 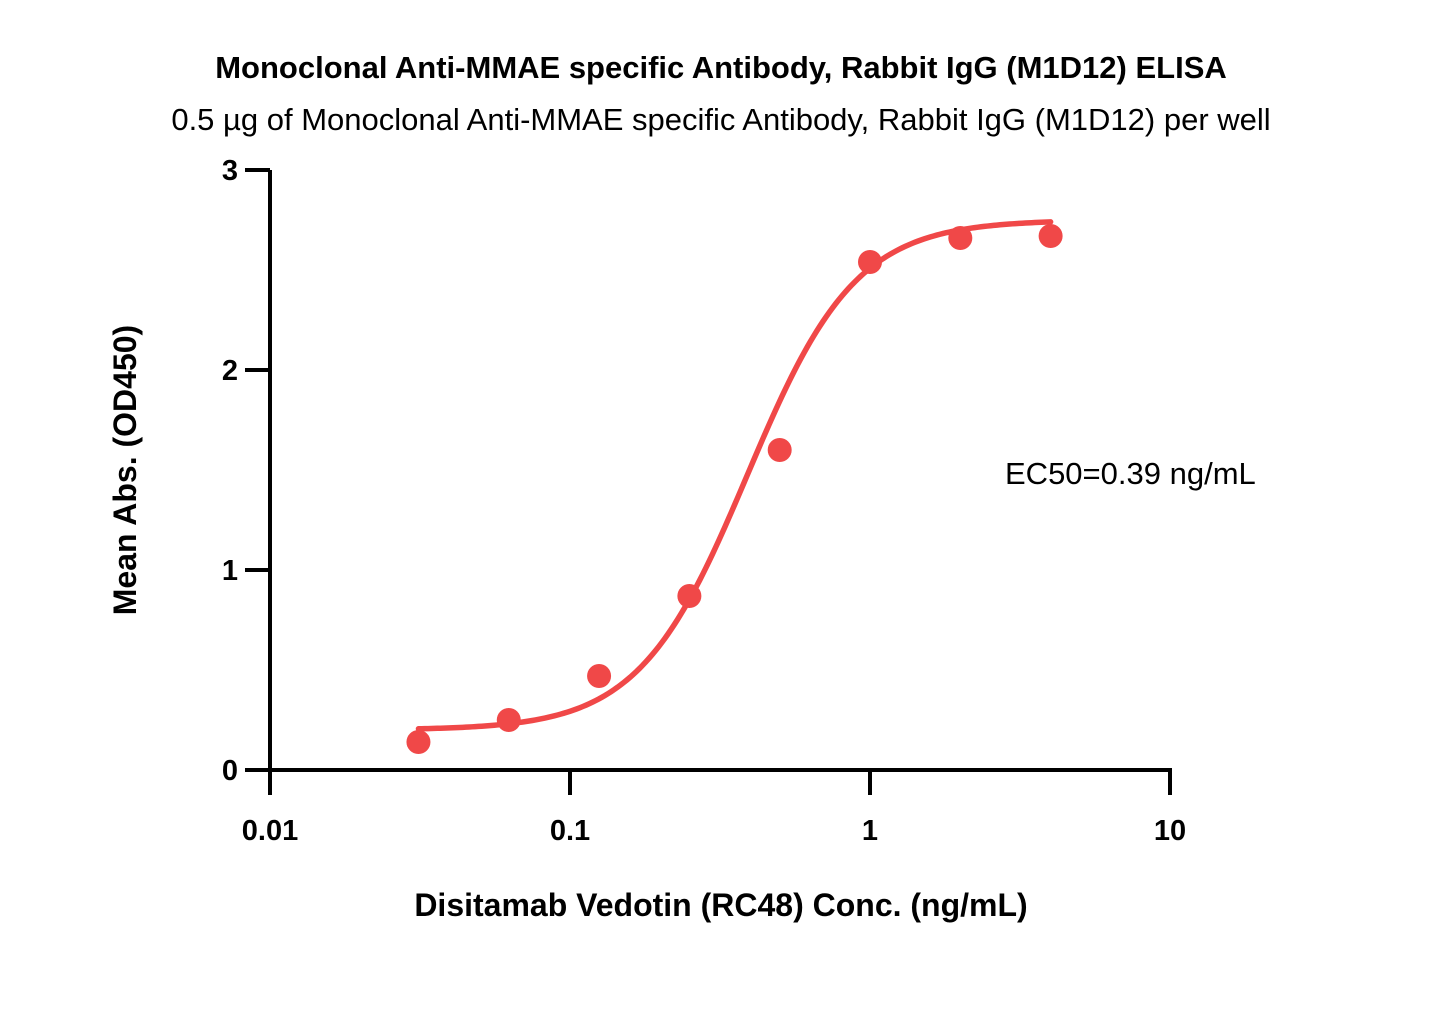 I want to click on y-tick-label: 3, so click(x=230, y=171).